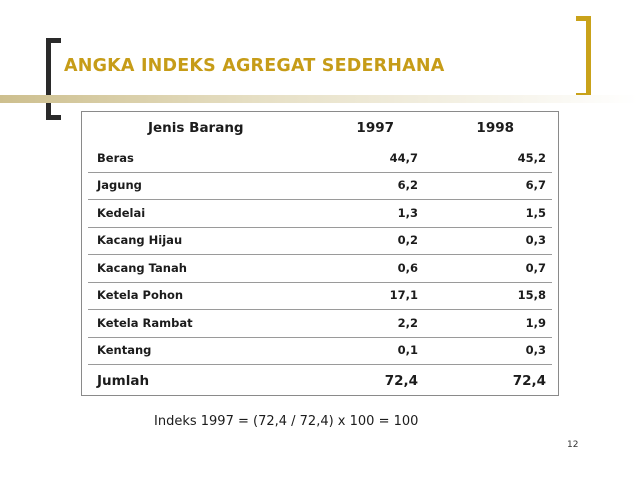 The image size is (638, 479). I want to click on left-bracket-decoration, so click(53, 79).